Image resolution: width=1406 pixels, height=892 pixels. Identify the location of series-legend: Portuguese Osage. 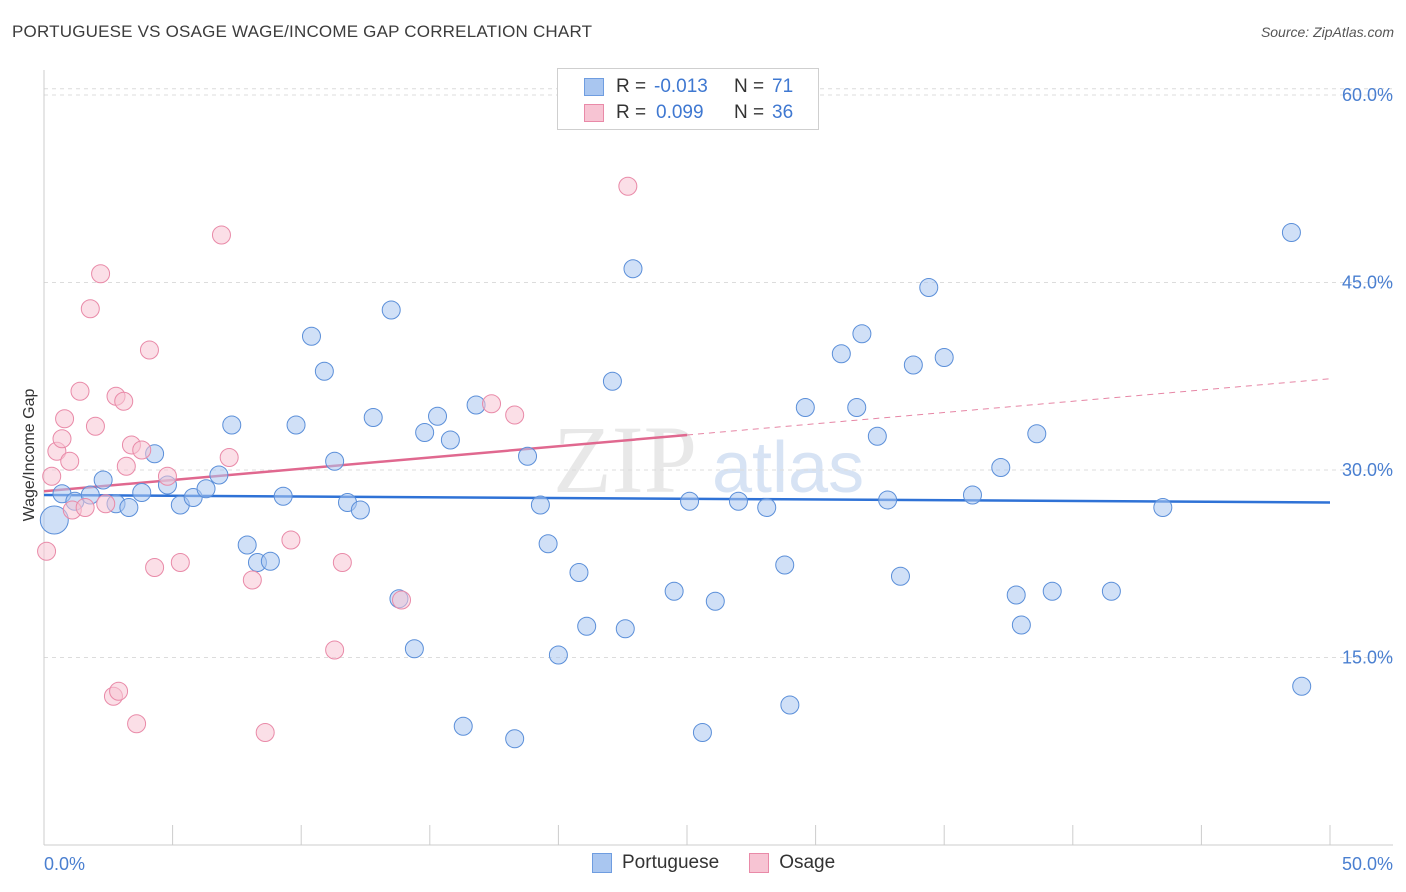
(728, 863).